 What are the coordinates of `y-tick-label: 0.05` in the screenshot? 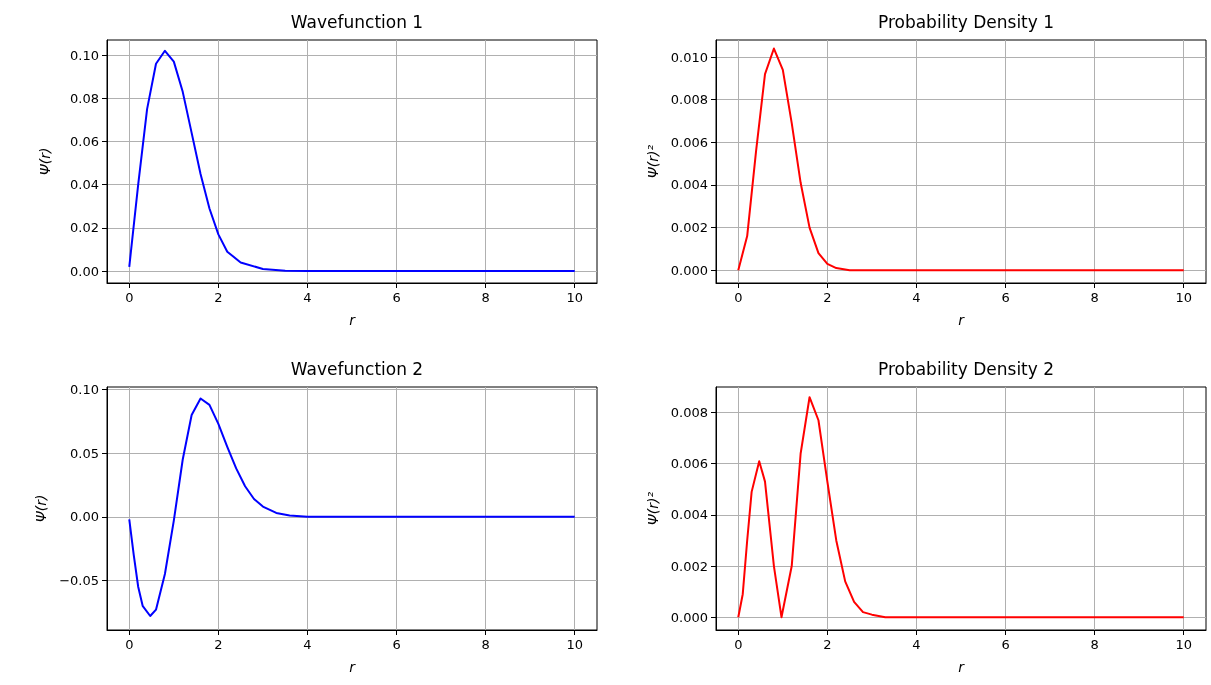 It's located at (84, 453).